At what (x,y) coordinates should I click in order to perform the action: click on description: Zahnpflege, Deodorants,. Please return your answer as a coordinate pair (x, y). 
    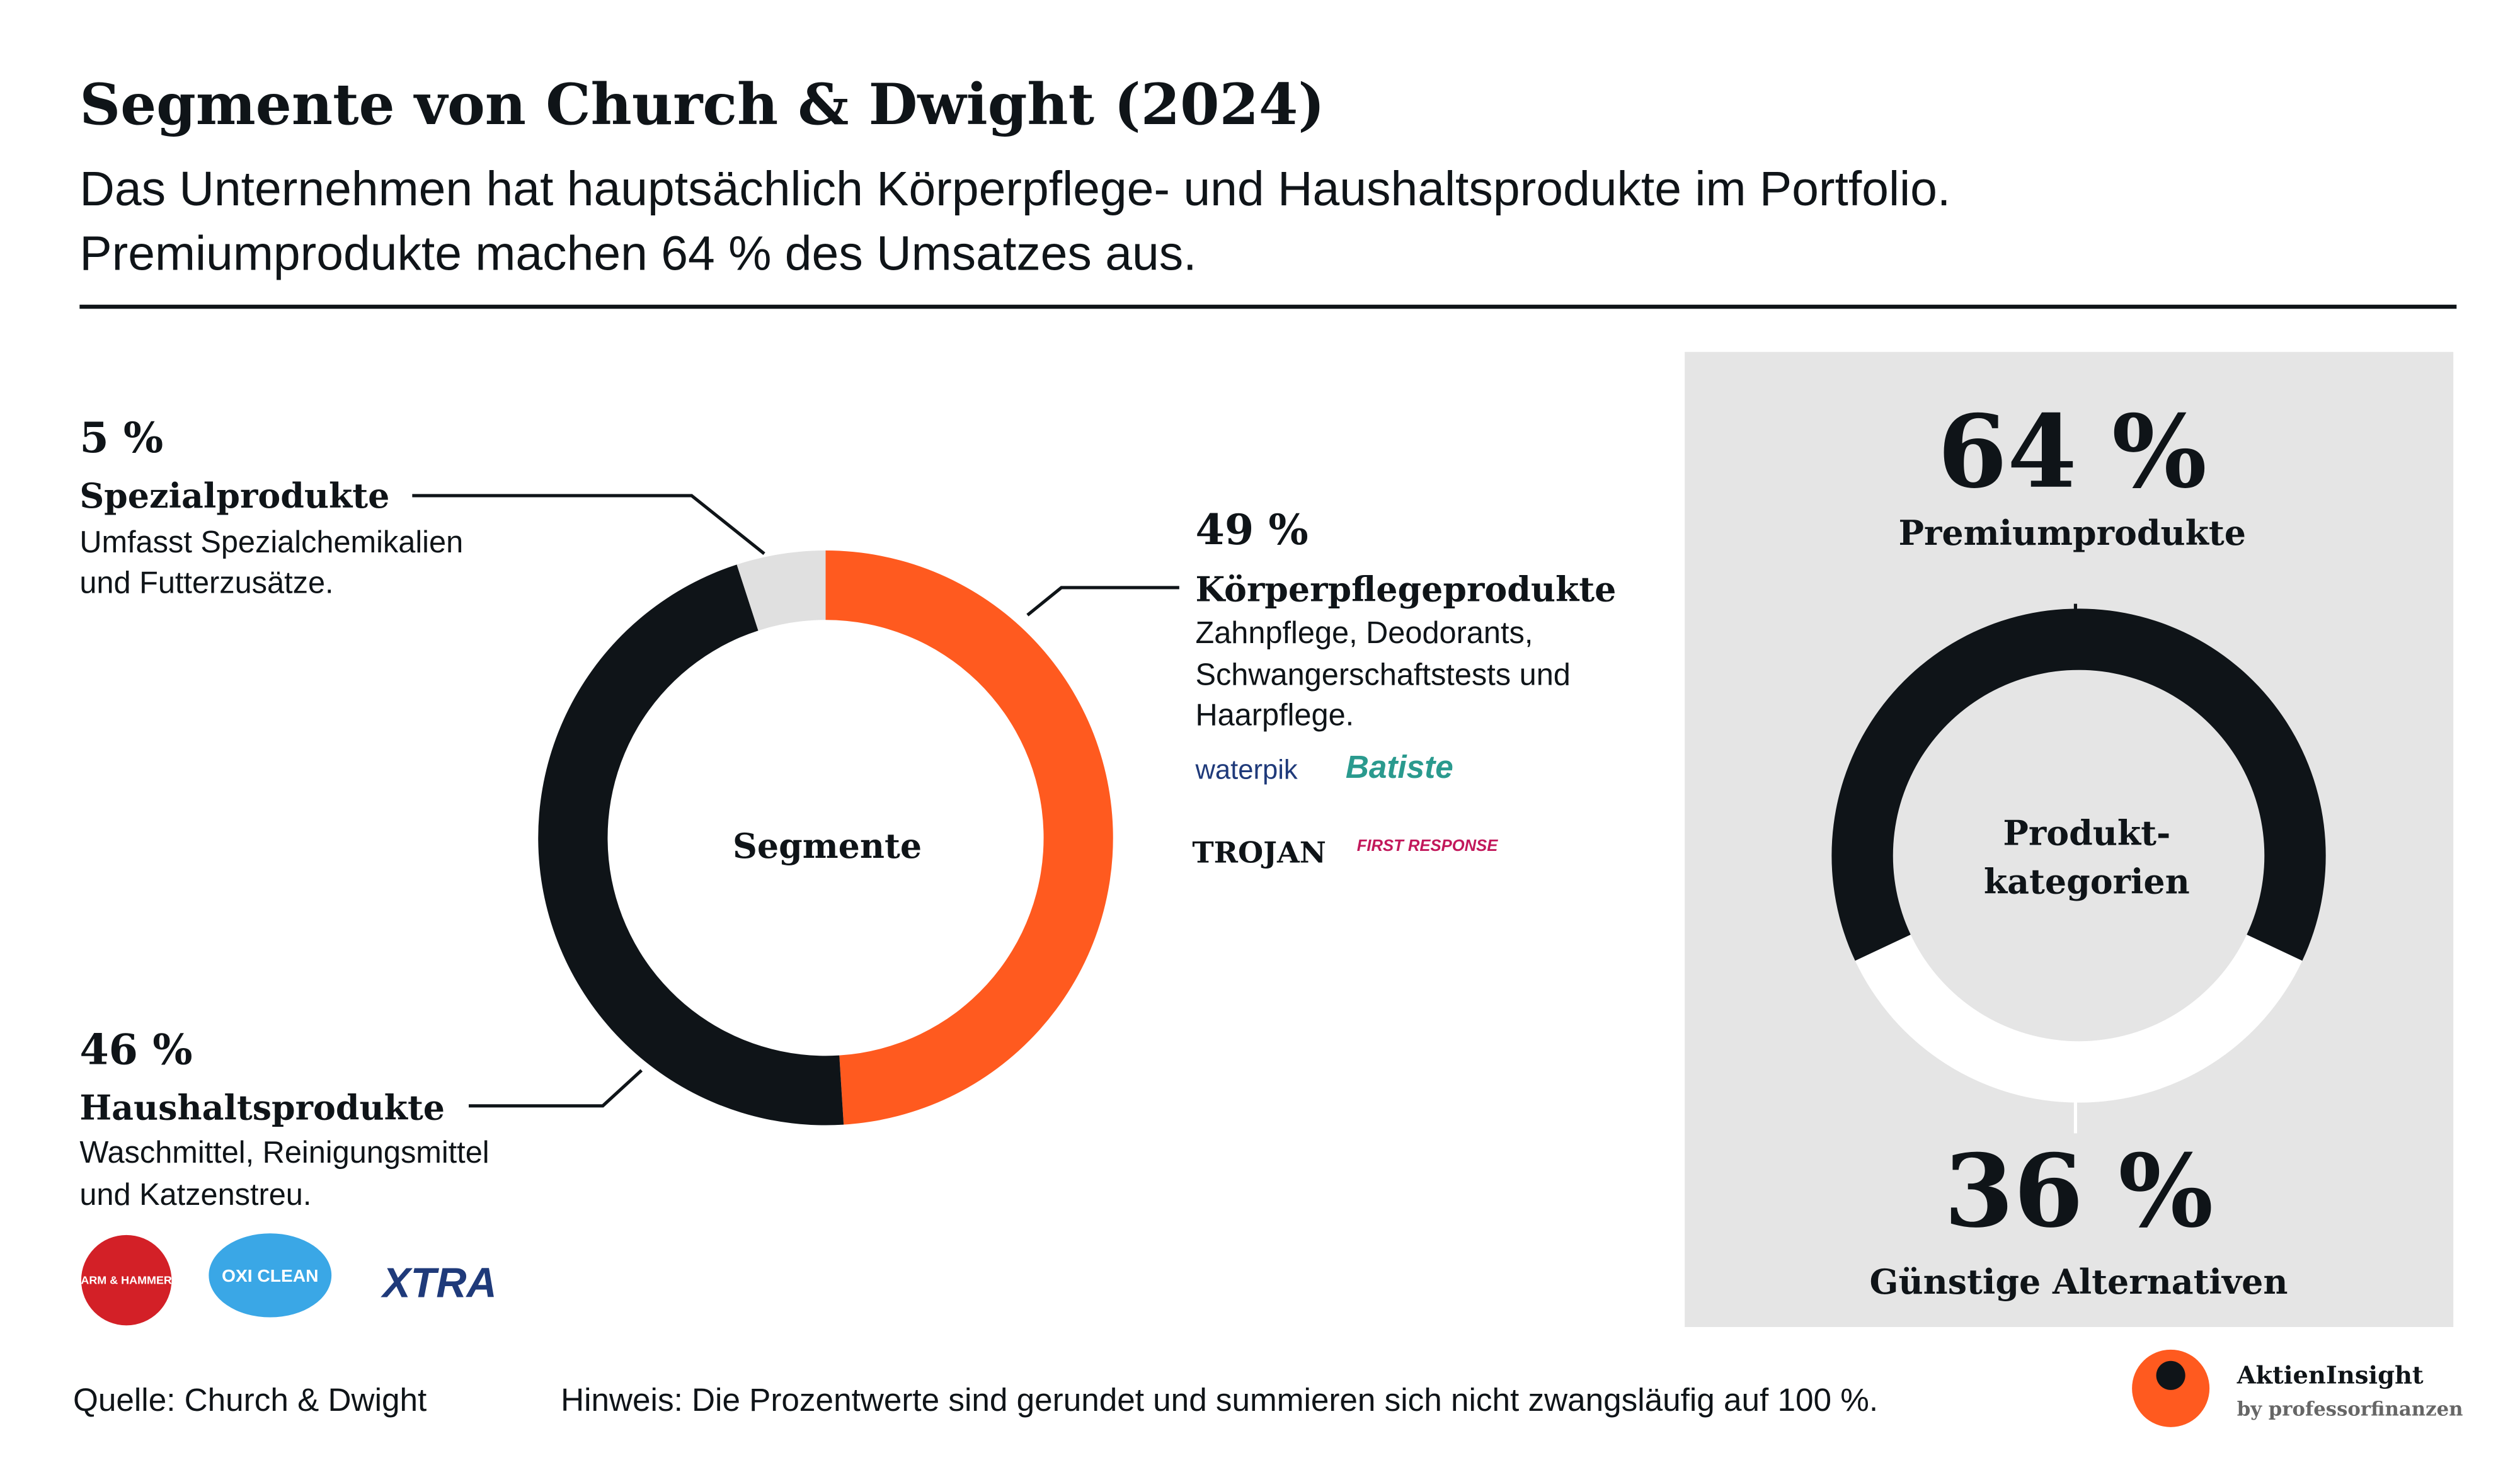
    Looking at the image, I should click on (1364, 633).